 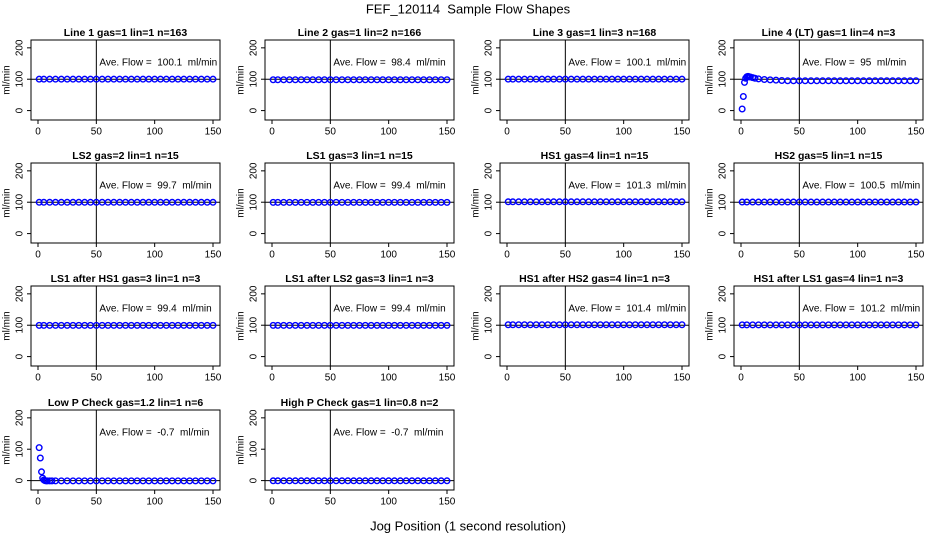 What do you see at coordinates (595, 156) in the screenshot?
I see `panel-title: HS1 gas=4 lin=1 n=15` at bounding box center [595, 156].